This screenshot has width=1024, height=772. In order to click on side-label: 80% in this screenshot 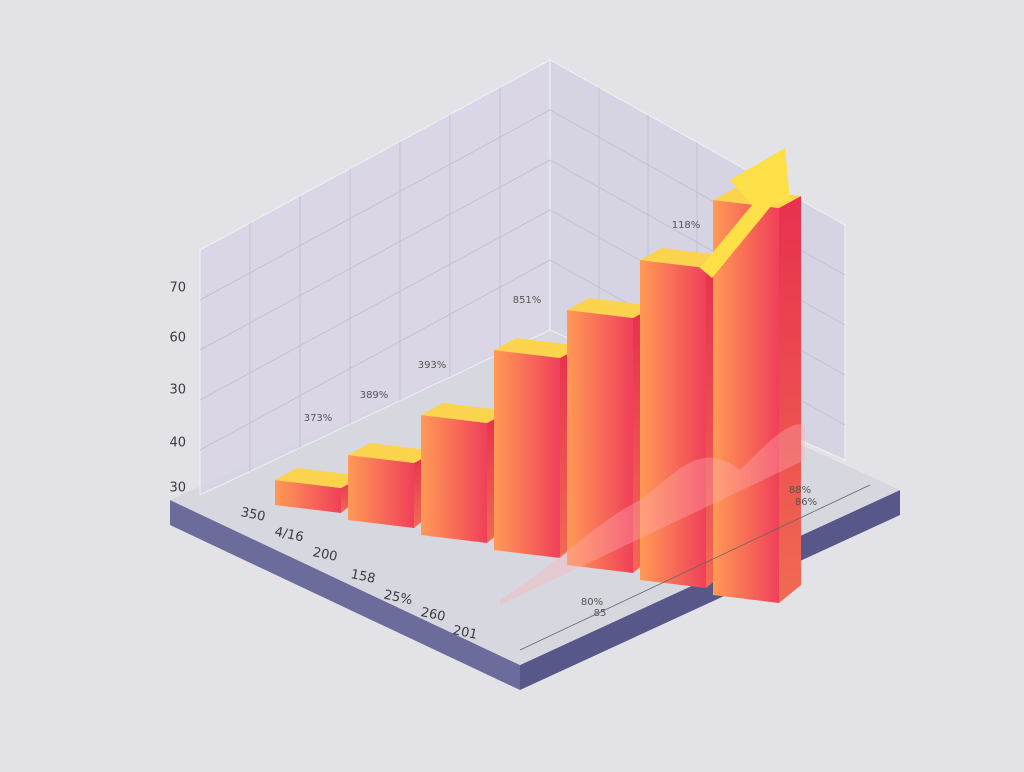, I will do `click(592, 602)`.